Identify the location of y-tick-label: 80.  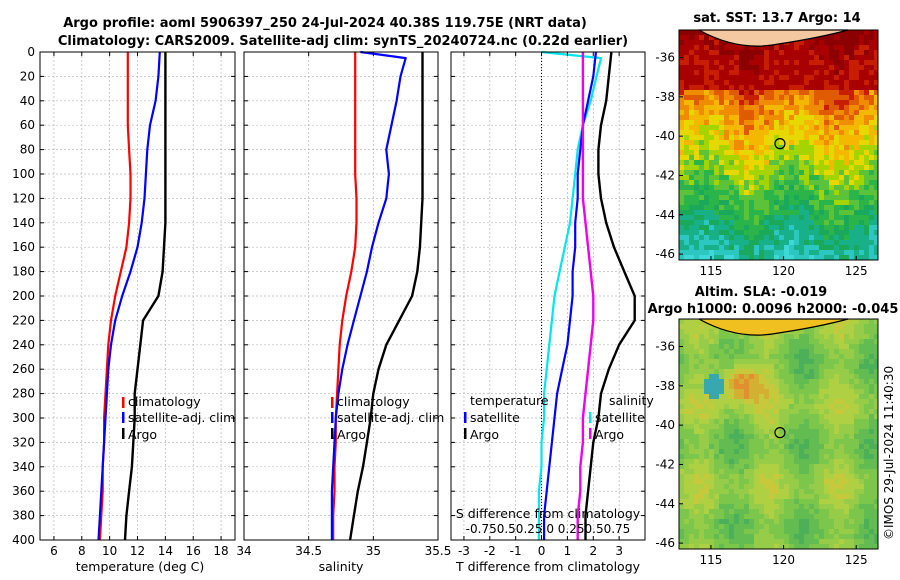
(27, 150).